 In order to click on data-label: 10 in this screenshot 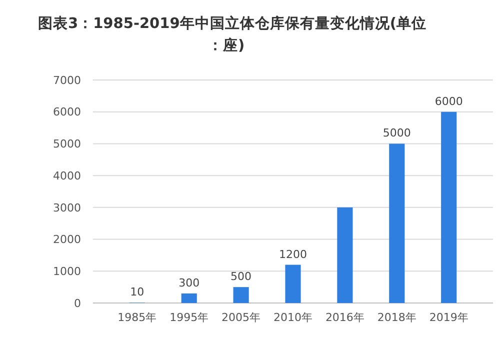, I will do `click(137, 292)`.